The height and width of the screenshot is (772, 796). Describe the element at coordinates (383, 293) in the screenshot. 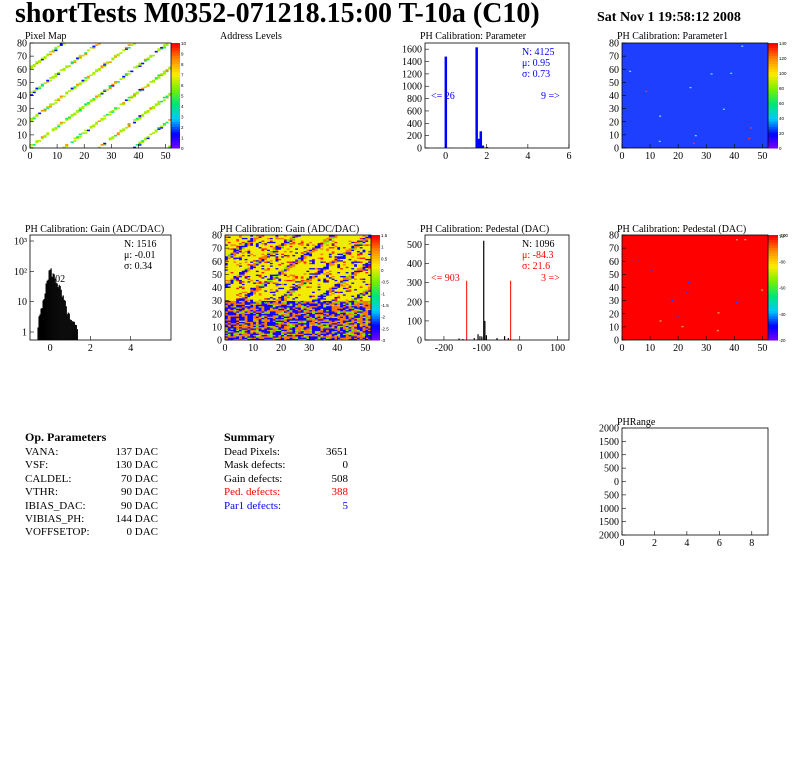

I see `palette-label: -1` at that location.